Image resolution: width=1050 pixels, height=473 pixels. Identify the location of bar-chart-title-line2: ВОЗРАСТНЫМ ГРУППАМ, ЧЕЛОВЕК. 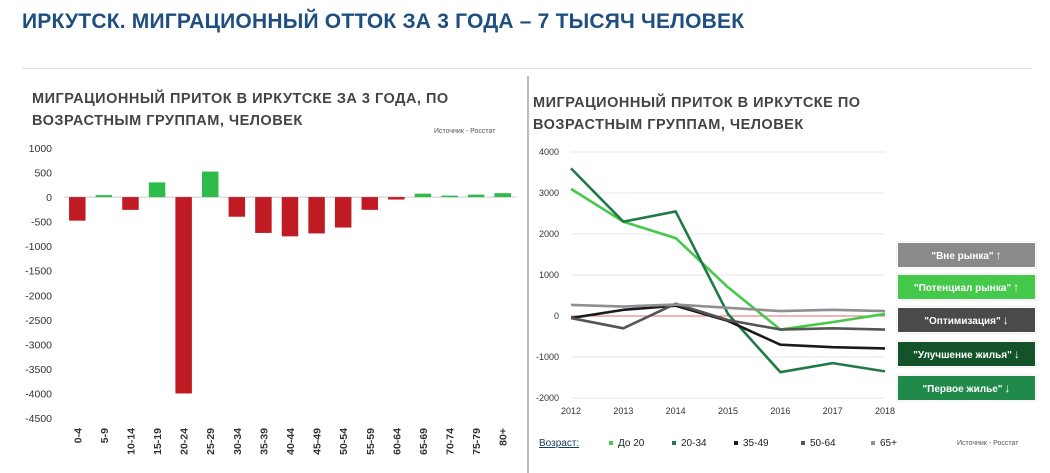
(167, 121).